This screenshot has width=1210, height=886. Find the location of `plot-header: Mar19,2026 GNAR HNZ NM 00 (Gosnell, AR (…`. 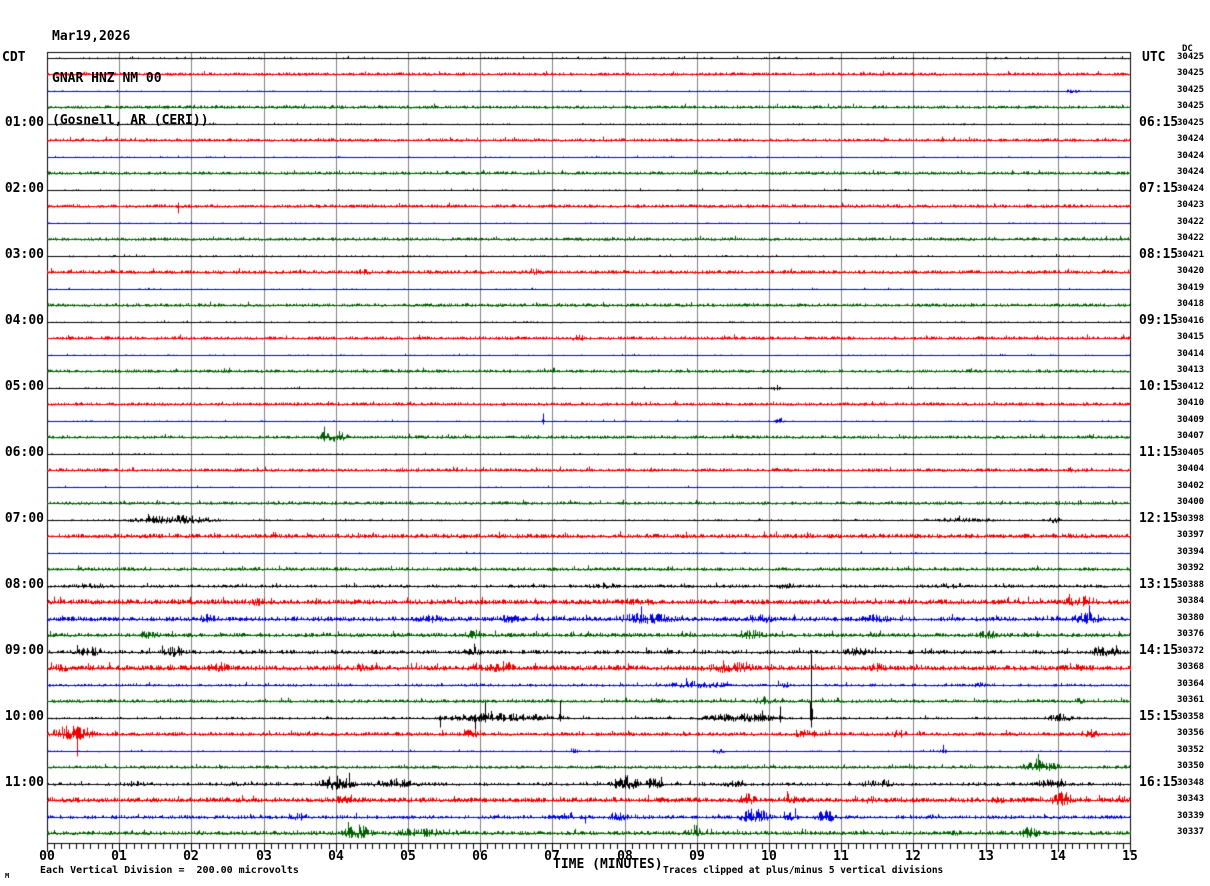

plot-header: Mar19,2026 GNAR HNZ NM 00 (Gosnell, AR (… is located at coordinates (130, 79).